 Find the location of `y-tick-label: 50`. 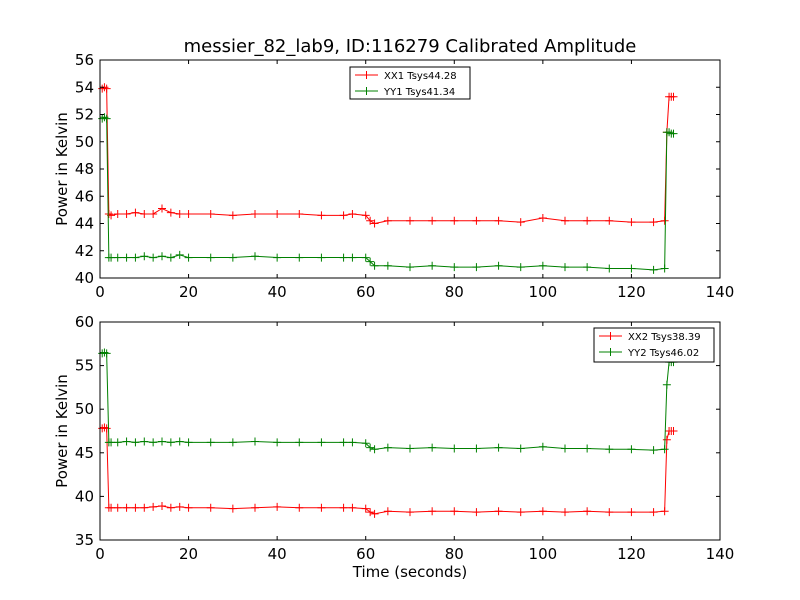

y-tick-label: 50 is located at coordinates (84, 409).